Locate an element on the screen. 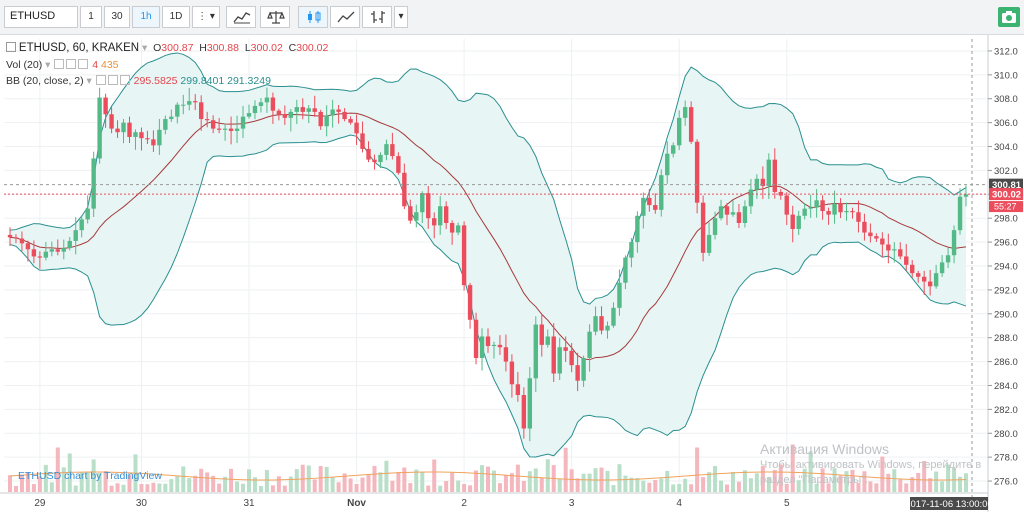 The height and width of the screenshot is (515, 1024). price-tick-label: 296.0 is located at coordinates (1006, 243).